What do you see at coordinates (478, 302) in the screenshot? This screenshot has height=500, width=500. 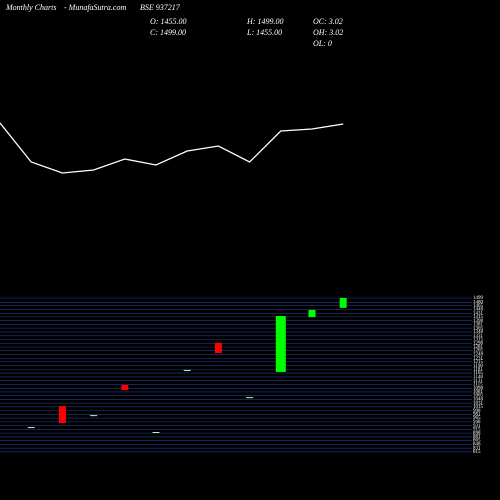 I see `y-tick-label: 1480` at bounding box center [478, 302].